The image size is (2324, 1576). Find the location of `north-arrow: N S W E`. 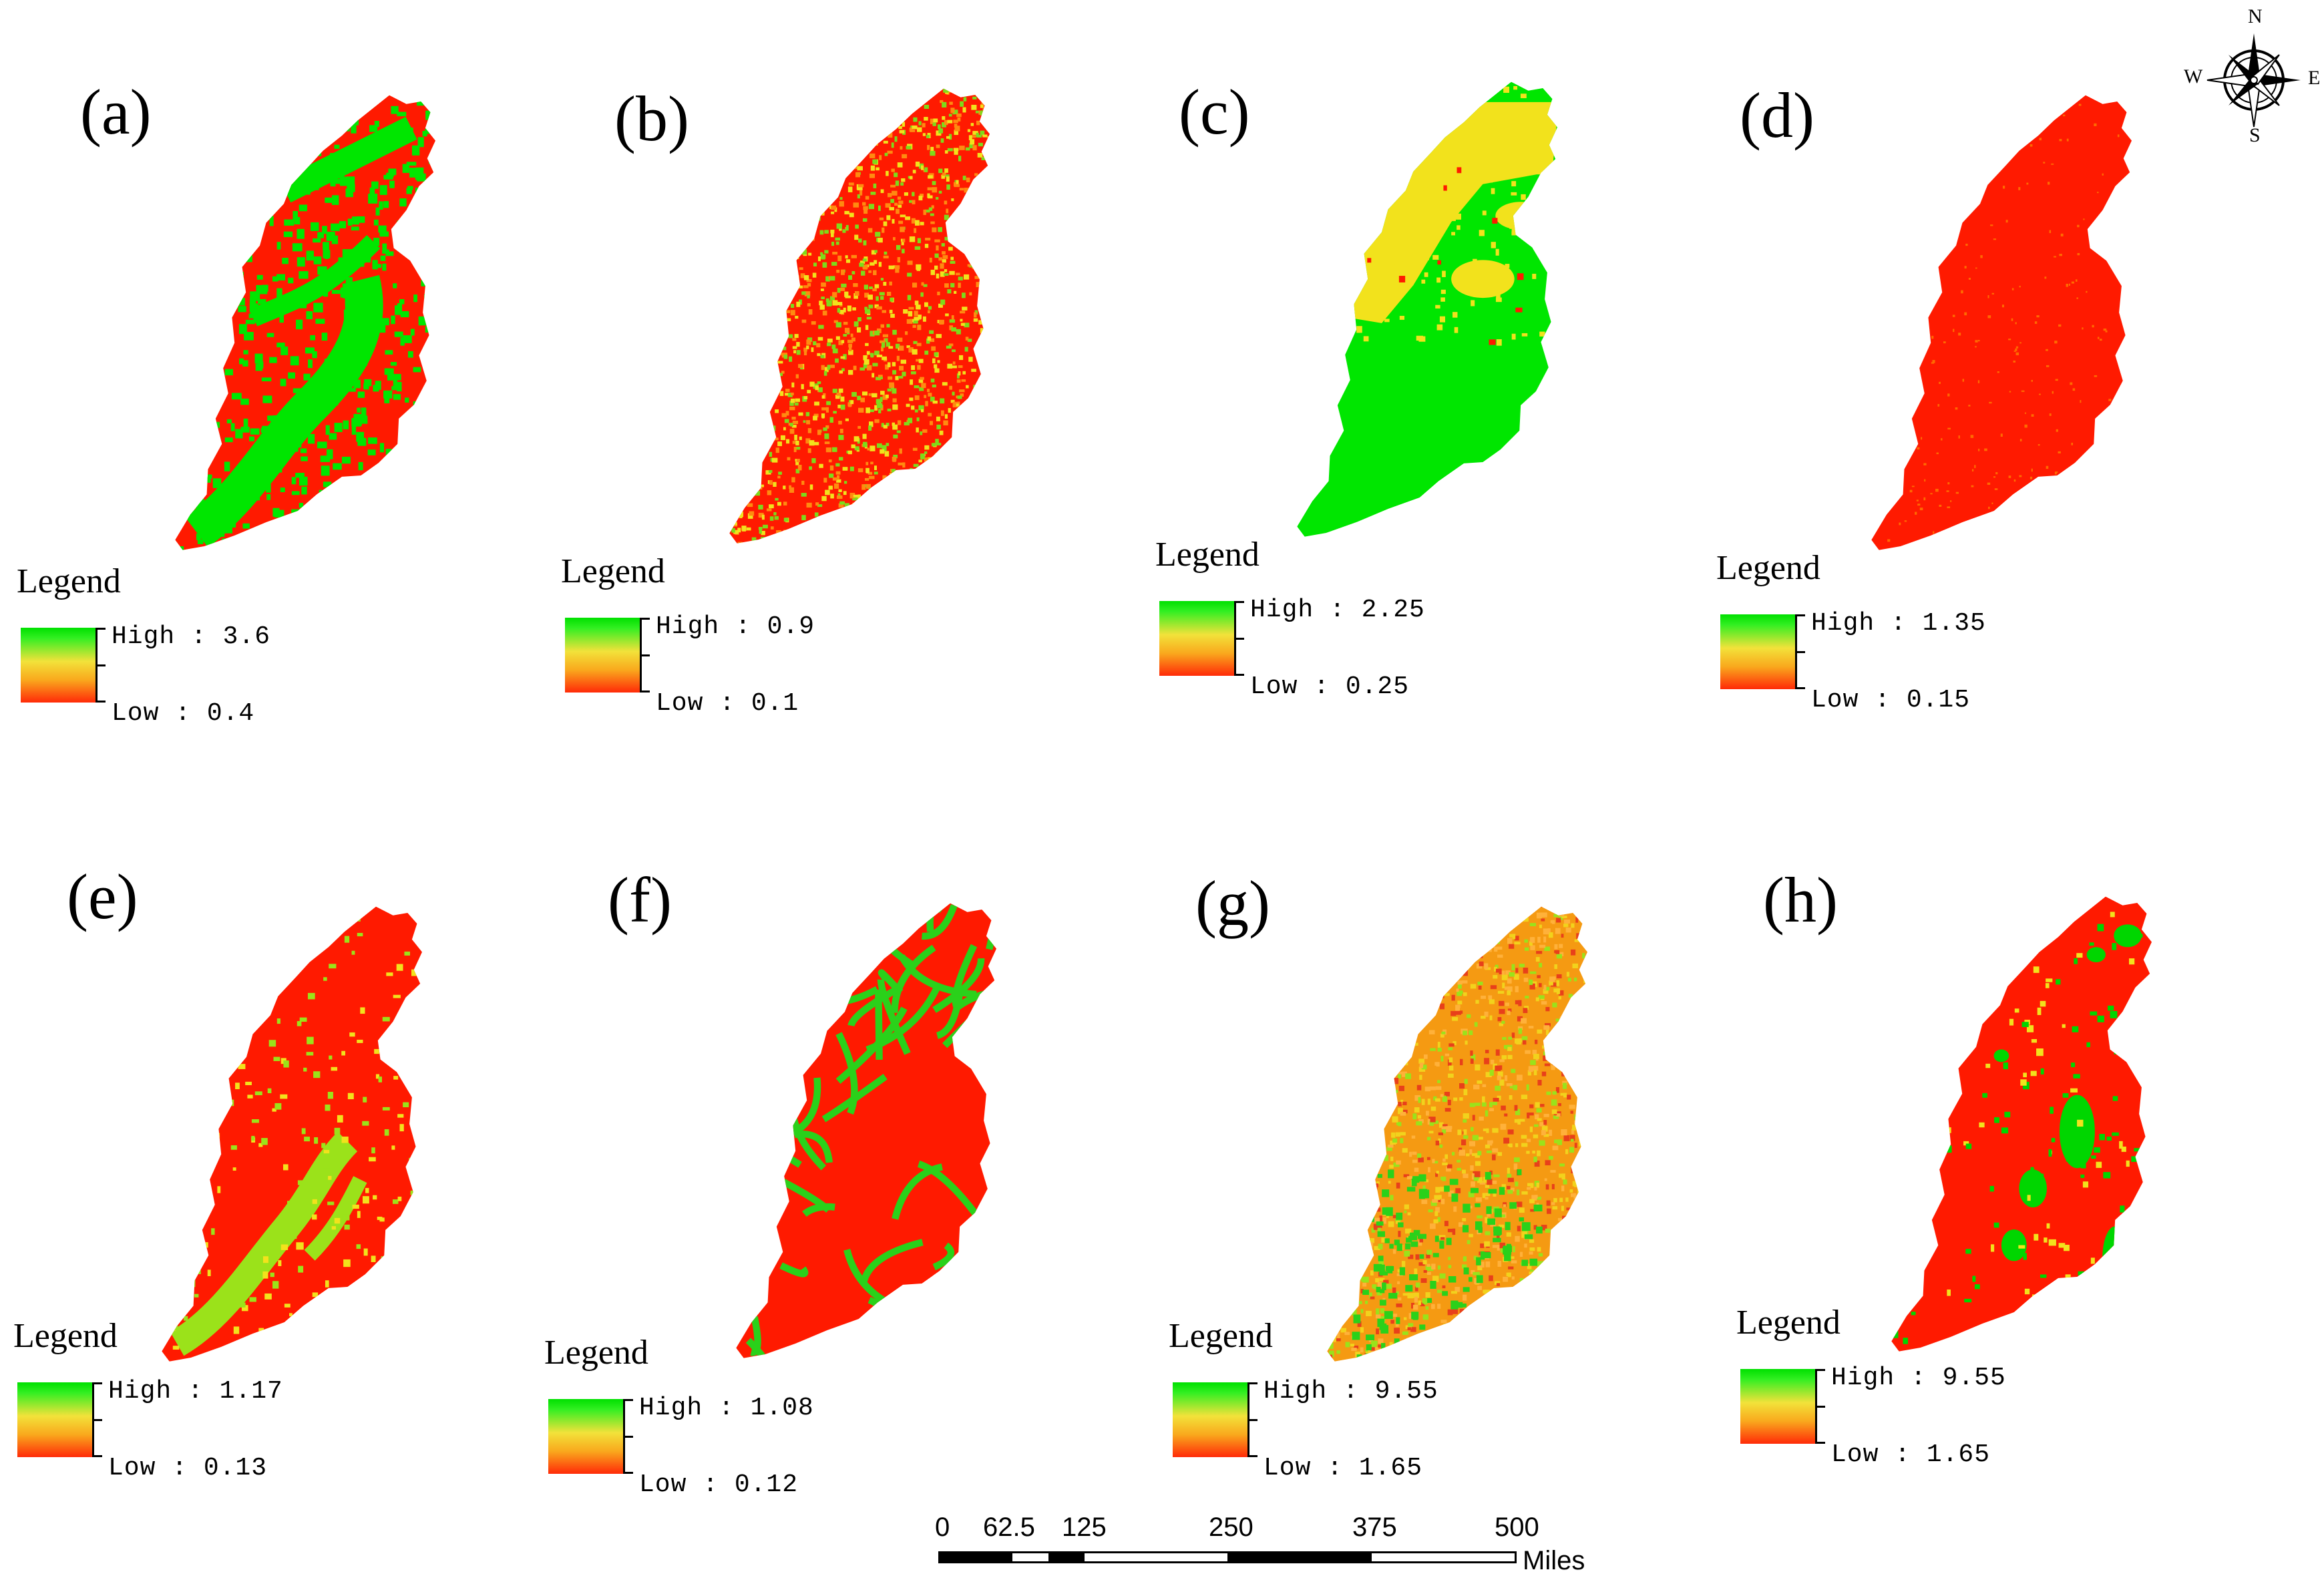

north-arrow: N S W E is located at coordinates (2254, 77).